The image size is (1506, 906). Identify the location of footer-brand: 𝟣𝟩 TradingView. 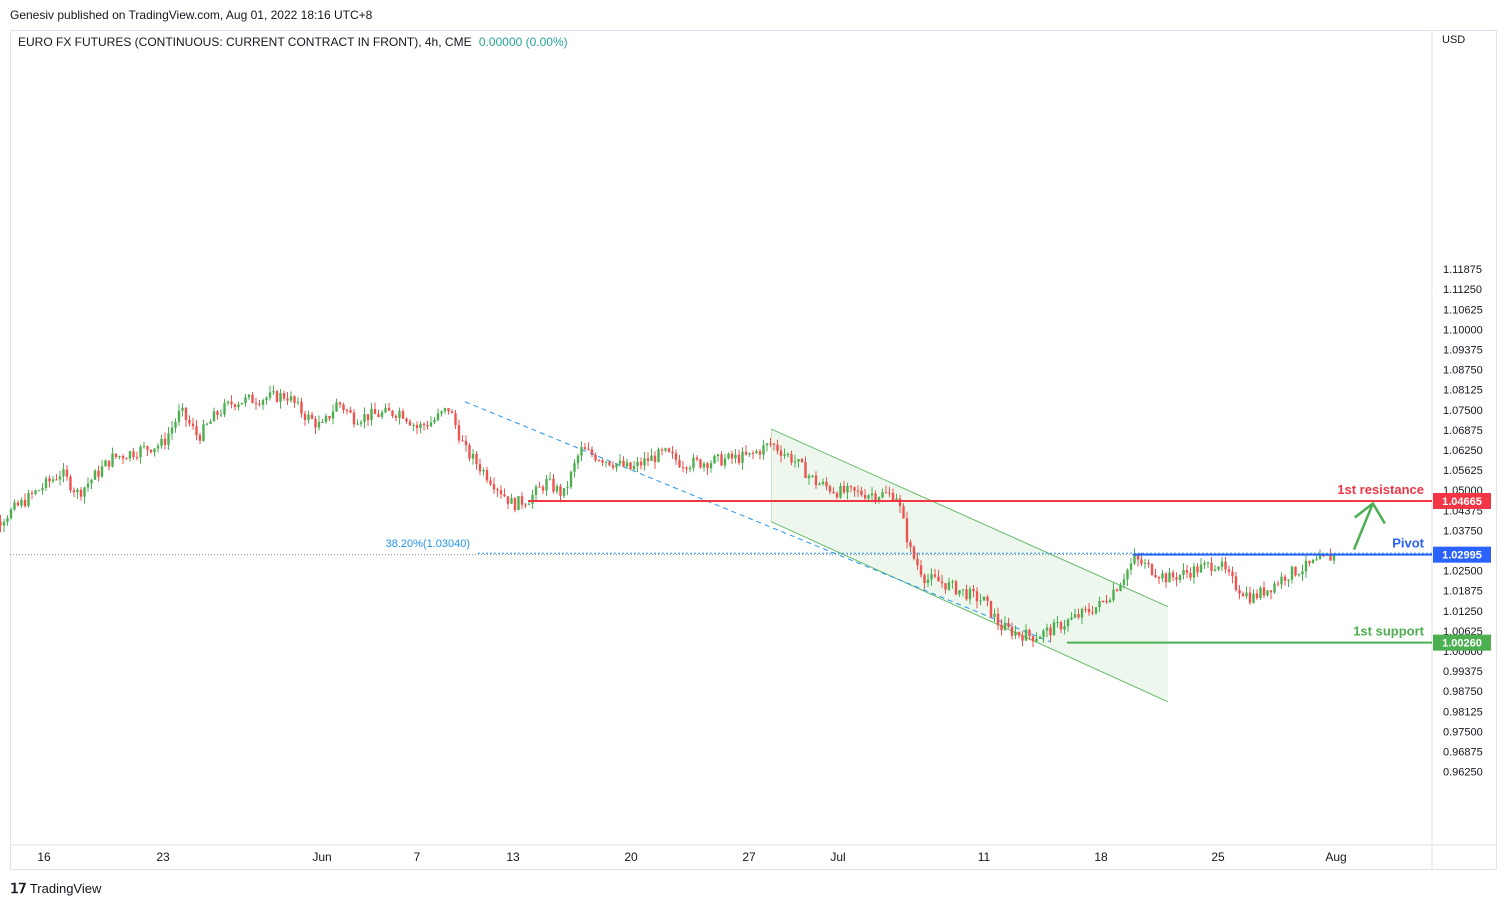
(55, 888).